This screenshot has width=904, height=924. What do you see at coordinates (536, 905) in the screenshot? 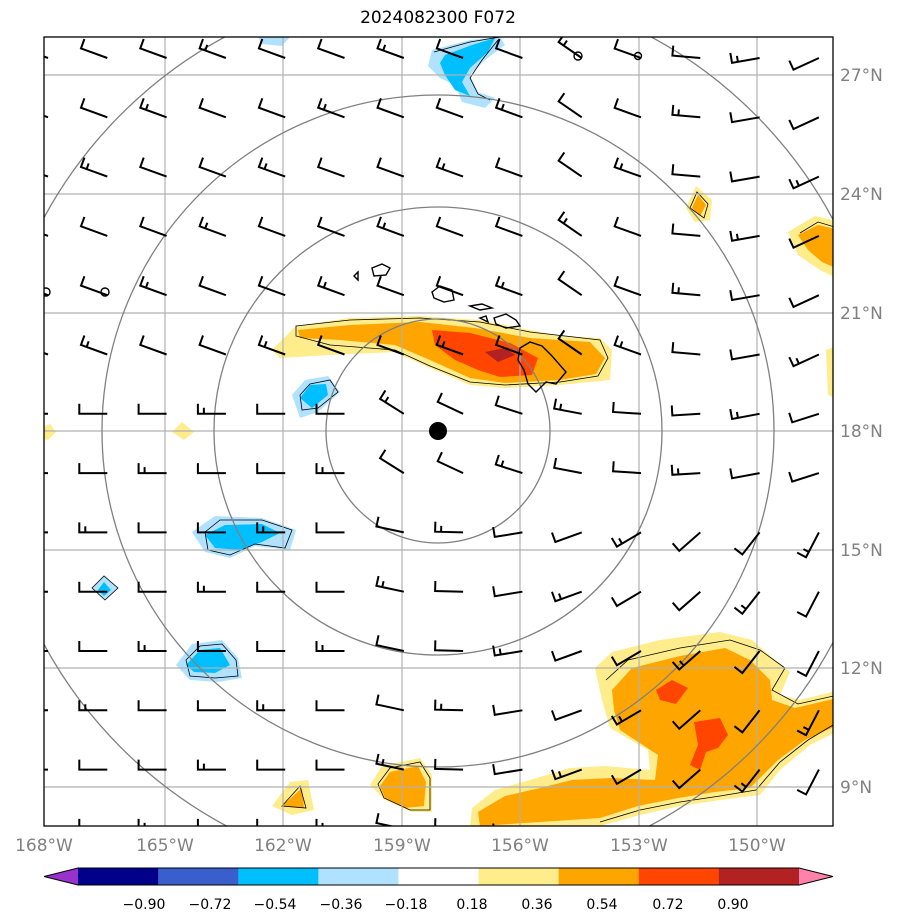
I see `colorbar-tick-label: 0.36` at bounding box center [536, 905].